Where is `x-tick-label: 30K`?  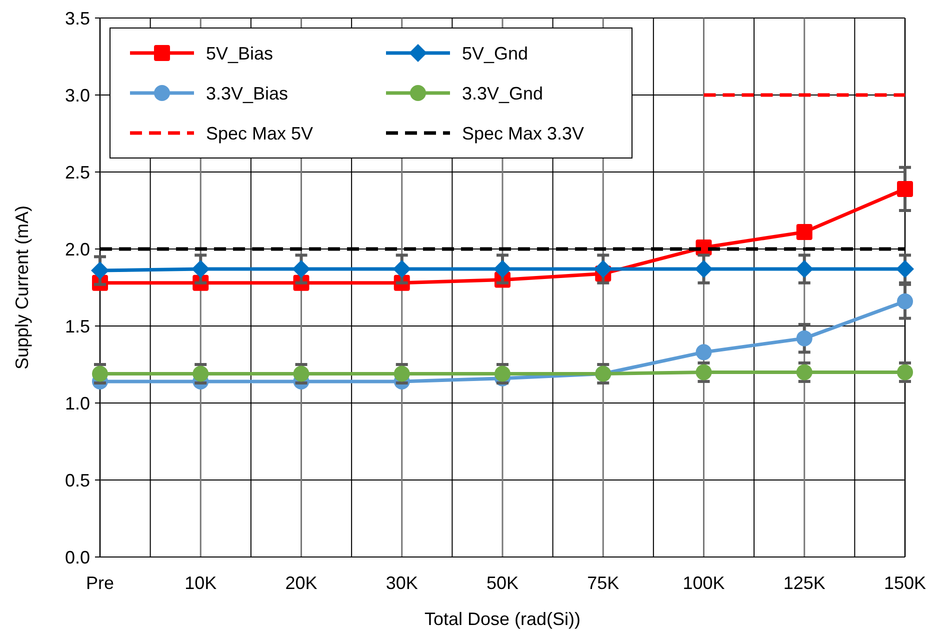 x-tick-label: 30K is located at coordinates (402, 583).